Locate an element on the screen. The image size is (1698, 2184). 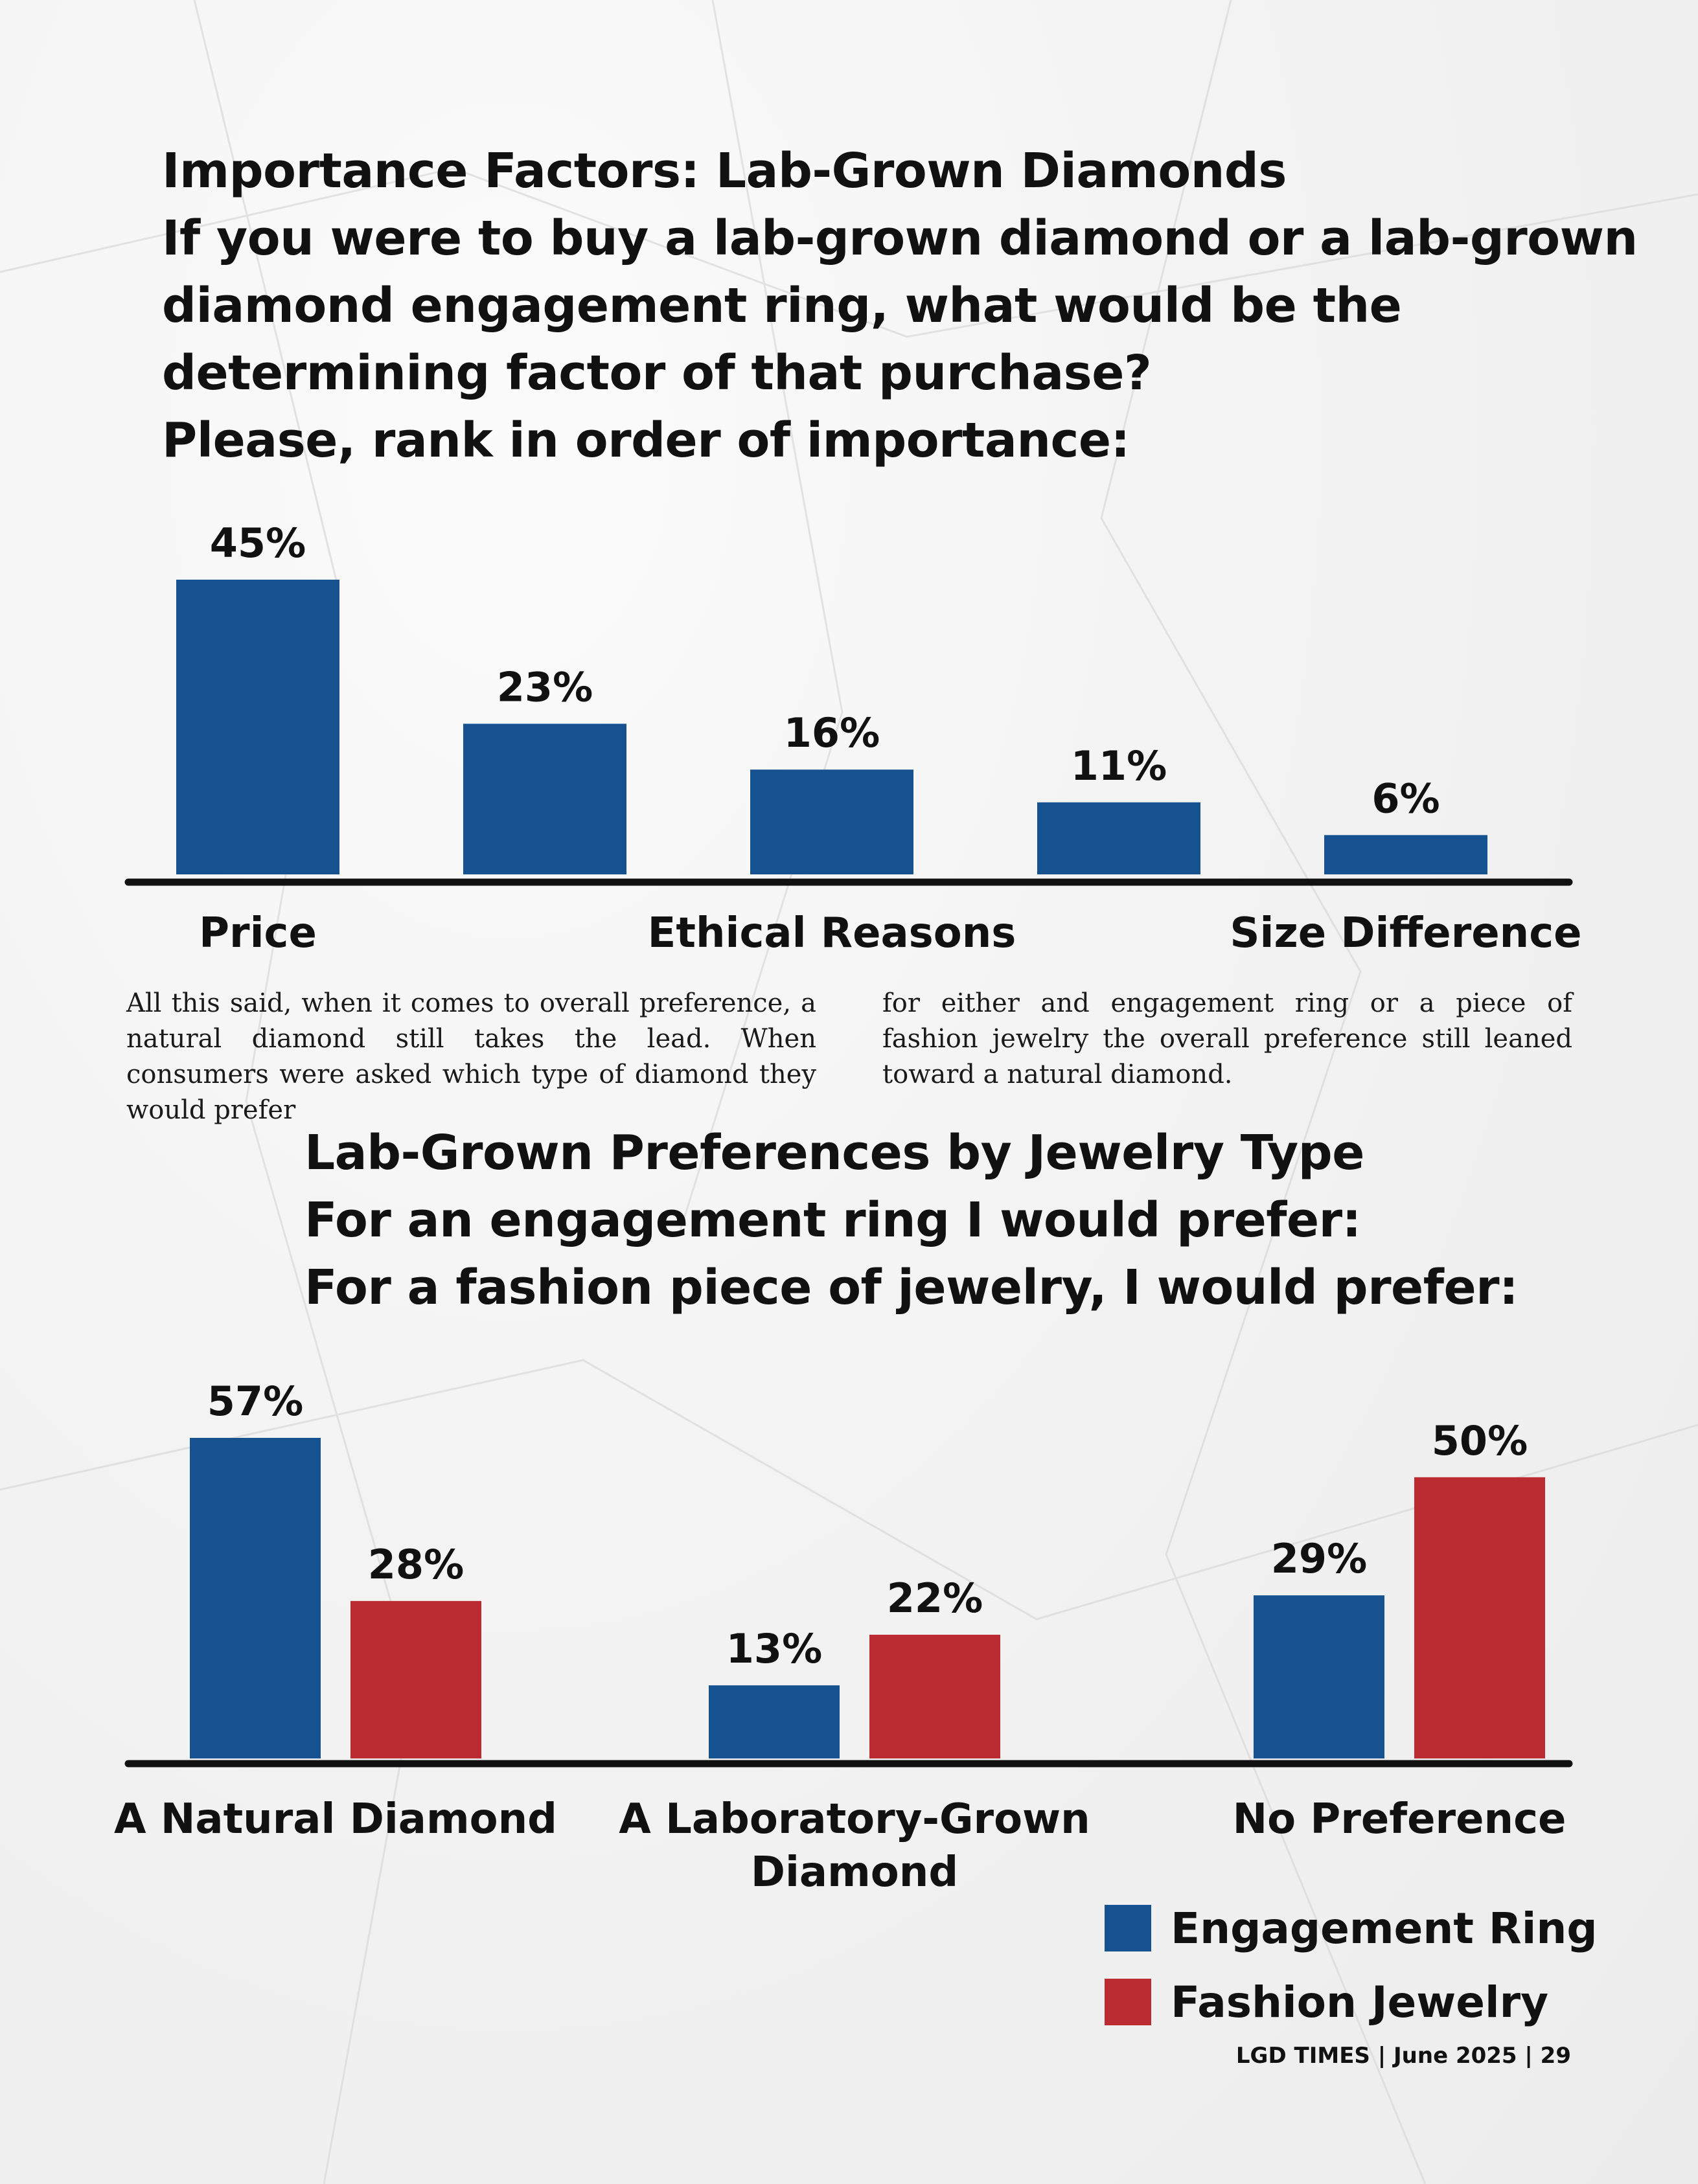
legend-swatch-fashion is located at coordinates (1128, 2002).